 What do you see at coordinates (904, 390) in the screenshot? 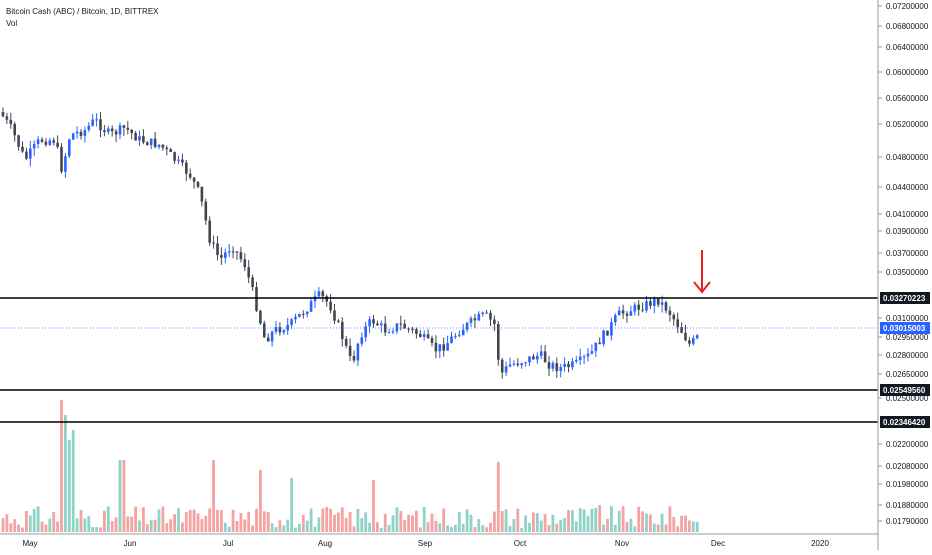
I see `support-line-label: 0.02549560` at bounding box center [904, 390].